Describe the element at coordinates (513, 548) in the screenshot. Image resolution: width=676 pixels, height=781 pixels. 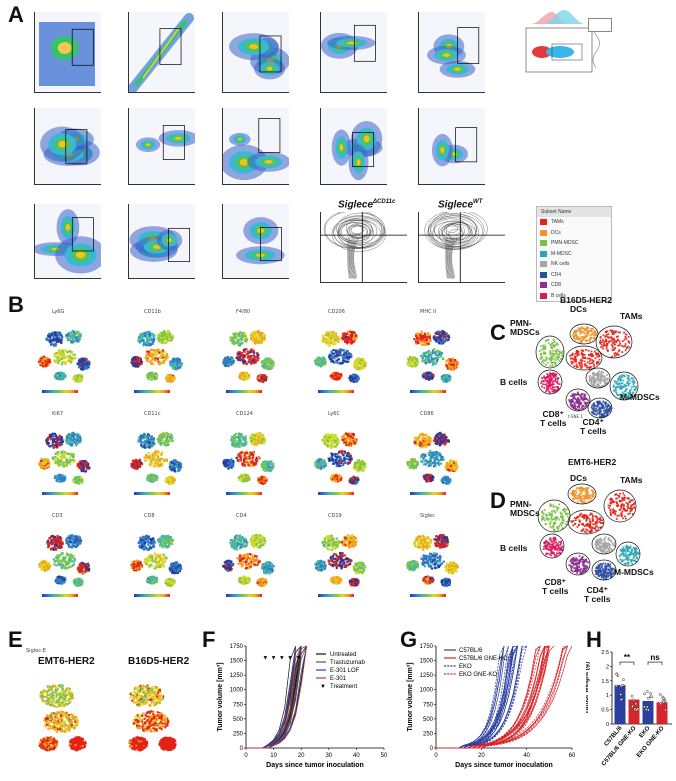
I see `d-label-bcells: B cells` at that location.